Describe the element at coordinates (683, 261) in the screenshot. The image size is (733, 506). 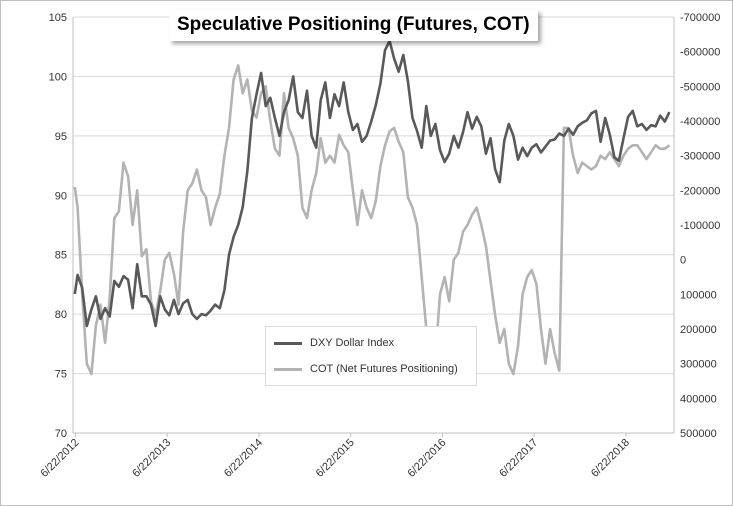
I see `right-tick-label: 0` at that location.